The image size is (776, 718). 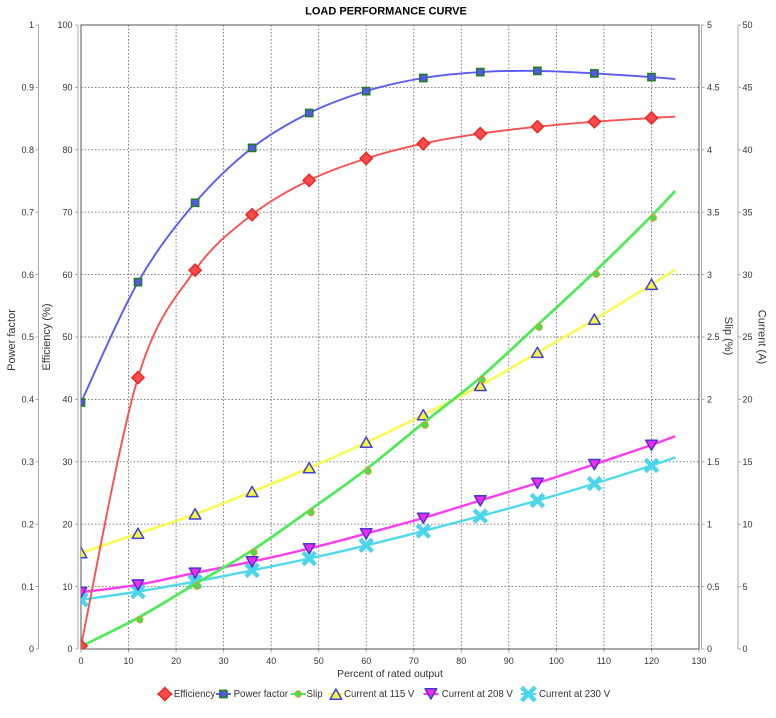 I want to click on svg-text: Current at 208 V, so click(x=478, y=694).